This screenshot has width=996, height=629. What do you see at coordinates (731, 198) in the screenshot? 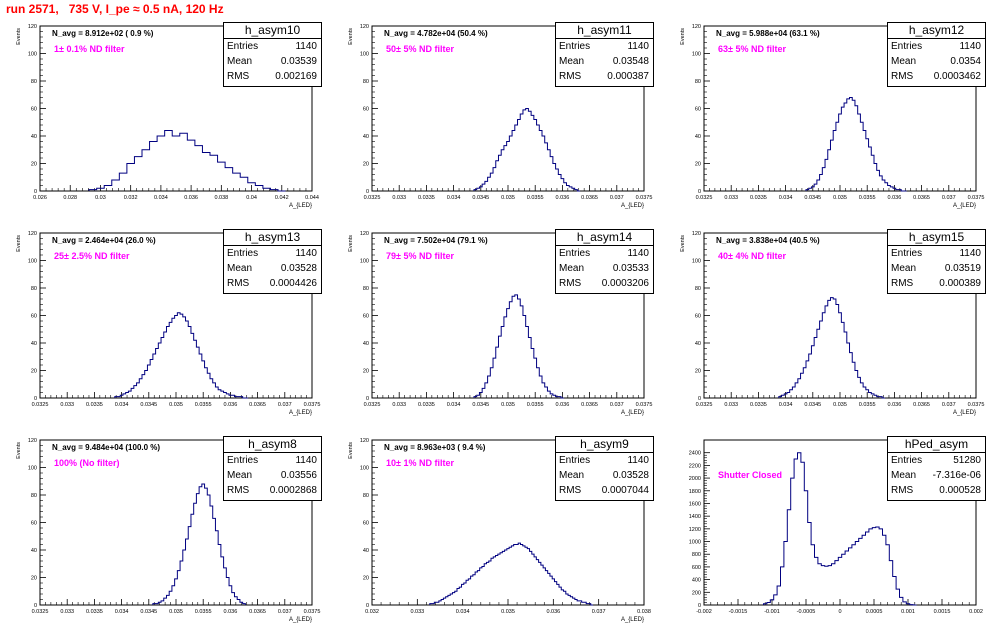
I see `x-tick-label: 0.033` at bounding box center [731, 198].